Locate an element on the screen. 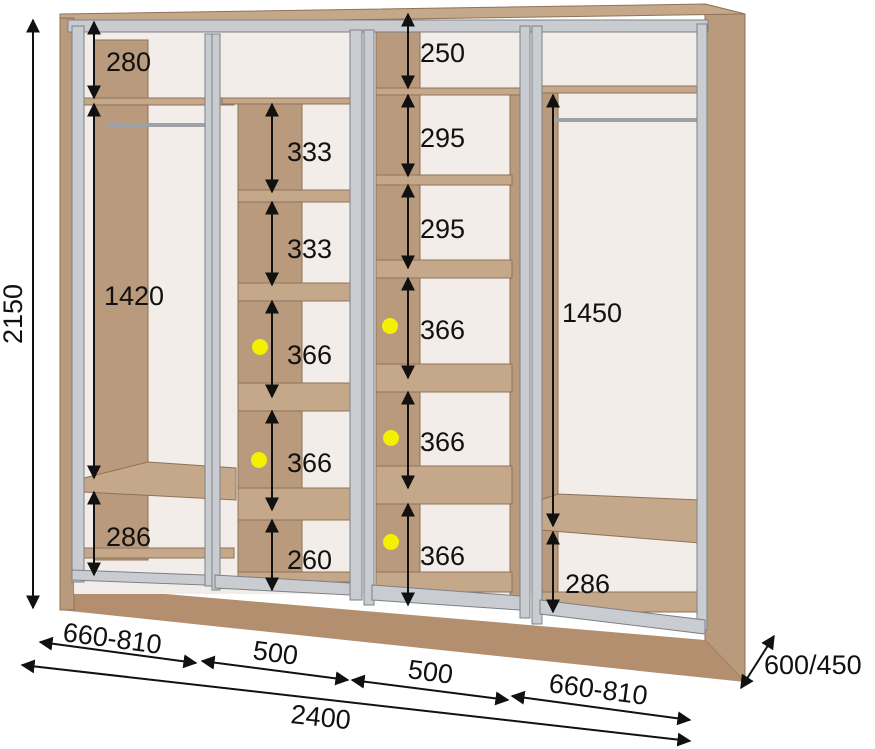 Image resolution: width=875 pixels, height=749 pixels. width-center-left-label: 500 is located at coordinates (275, 653).